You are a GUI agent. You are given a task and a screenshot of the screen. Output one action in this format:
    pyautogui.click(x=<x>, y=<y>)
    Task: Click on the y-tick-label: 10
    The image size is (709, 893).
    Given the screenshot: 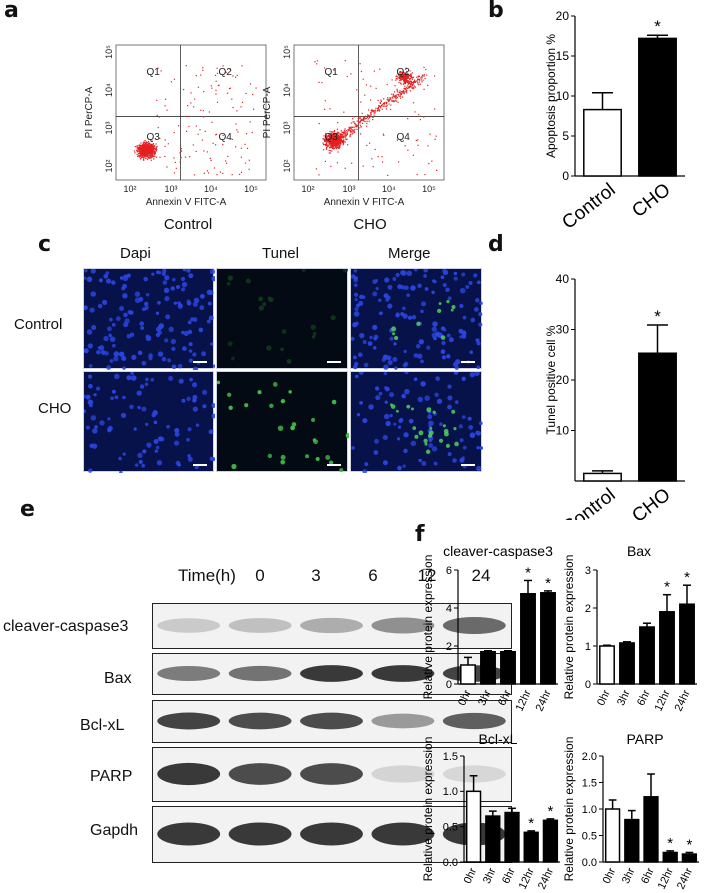 What is the action you would take?
    pyautogui.click(x=563, y=431)
    